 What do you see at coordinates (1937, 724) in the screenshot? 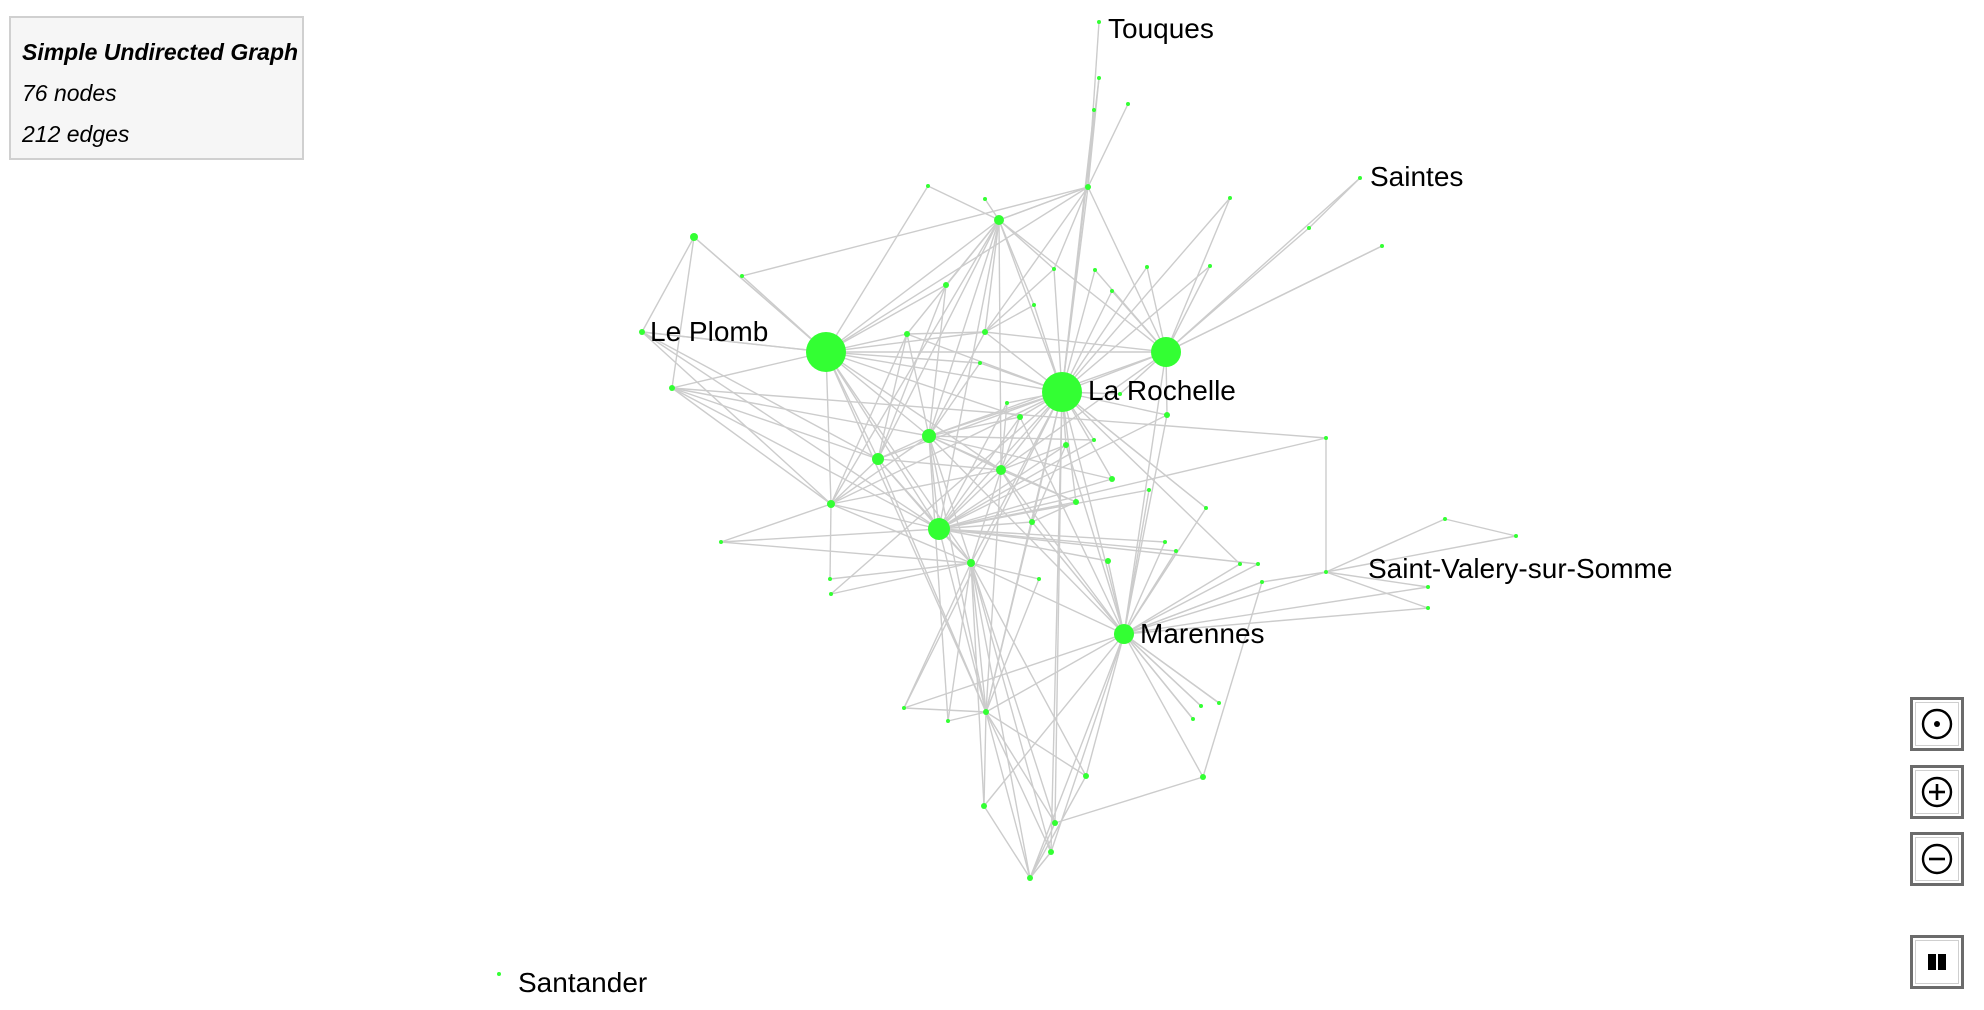
I see `recenter-button` at bounding box center [1937, 724].